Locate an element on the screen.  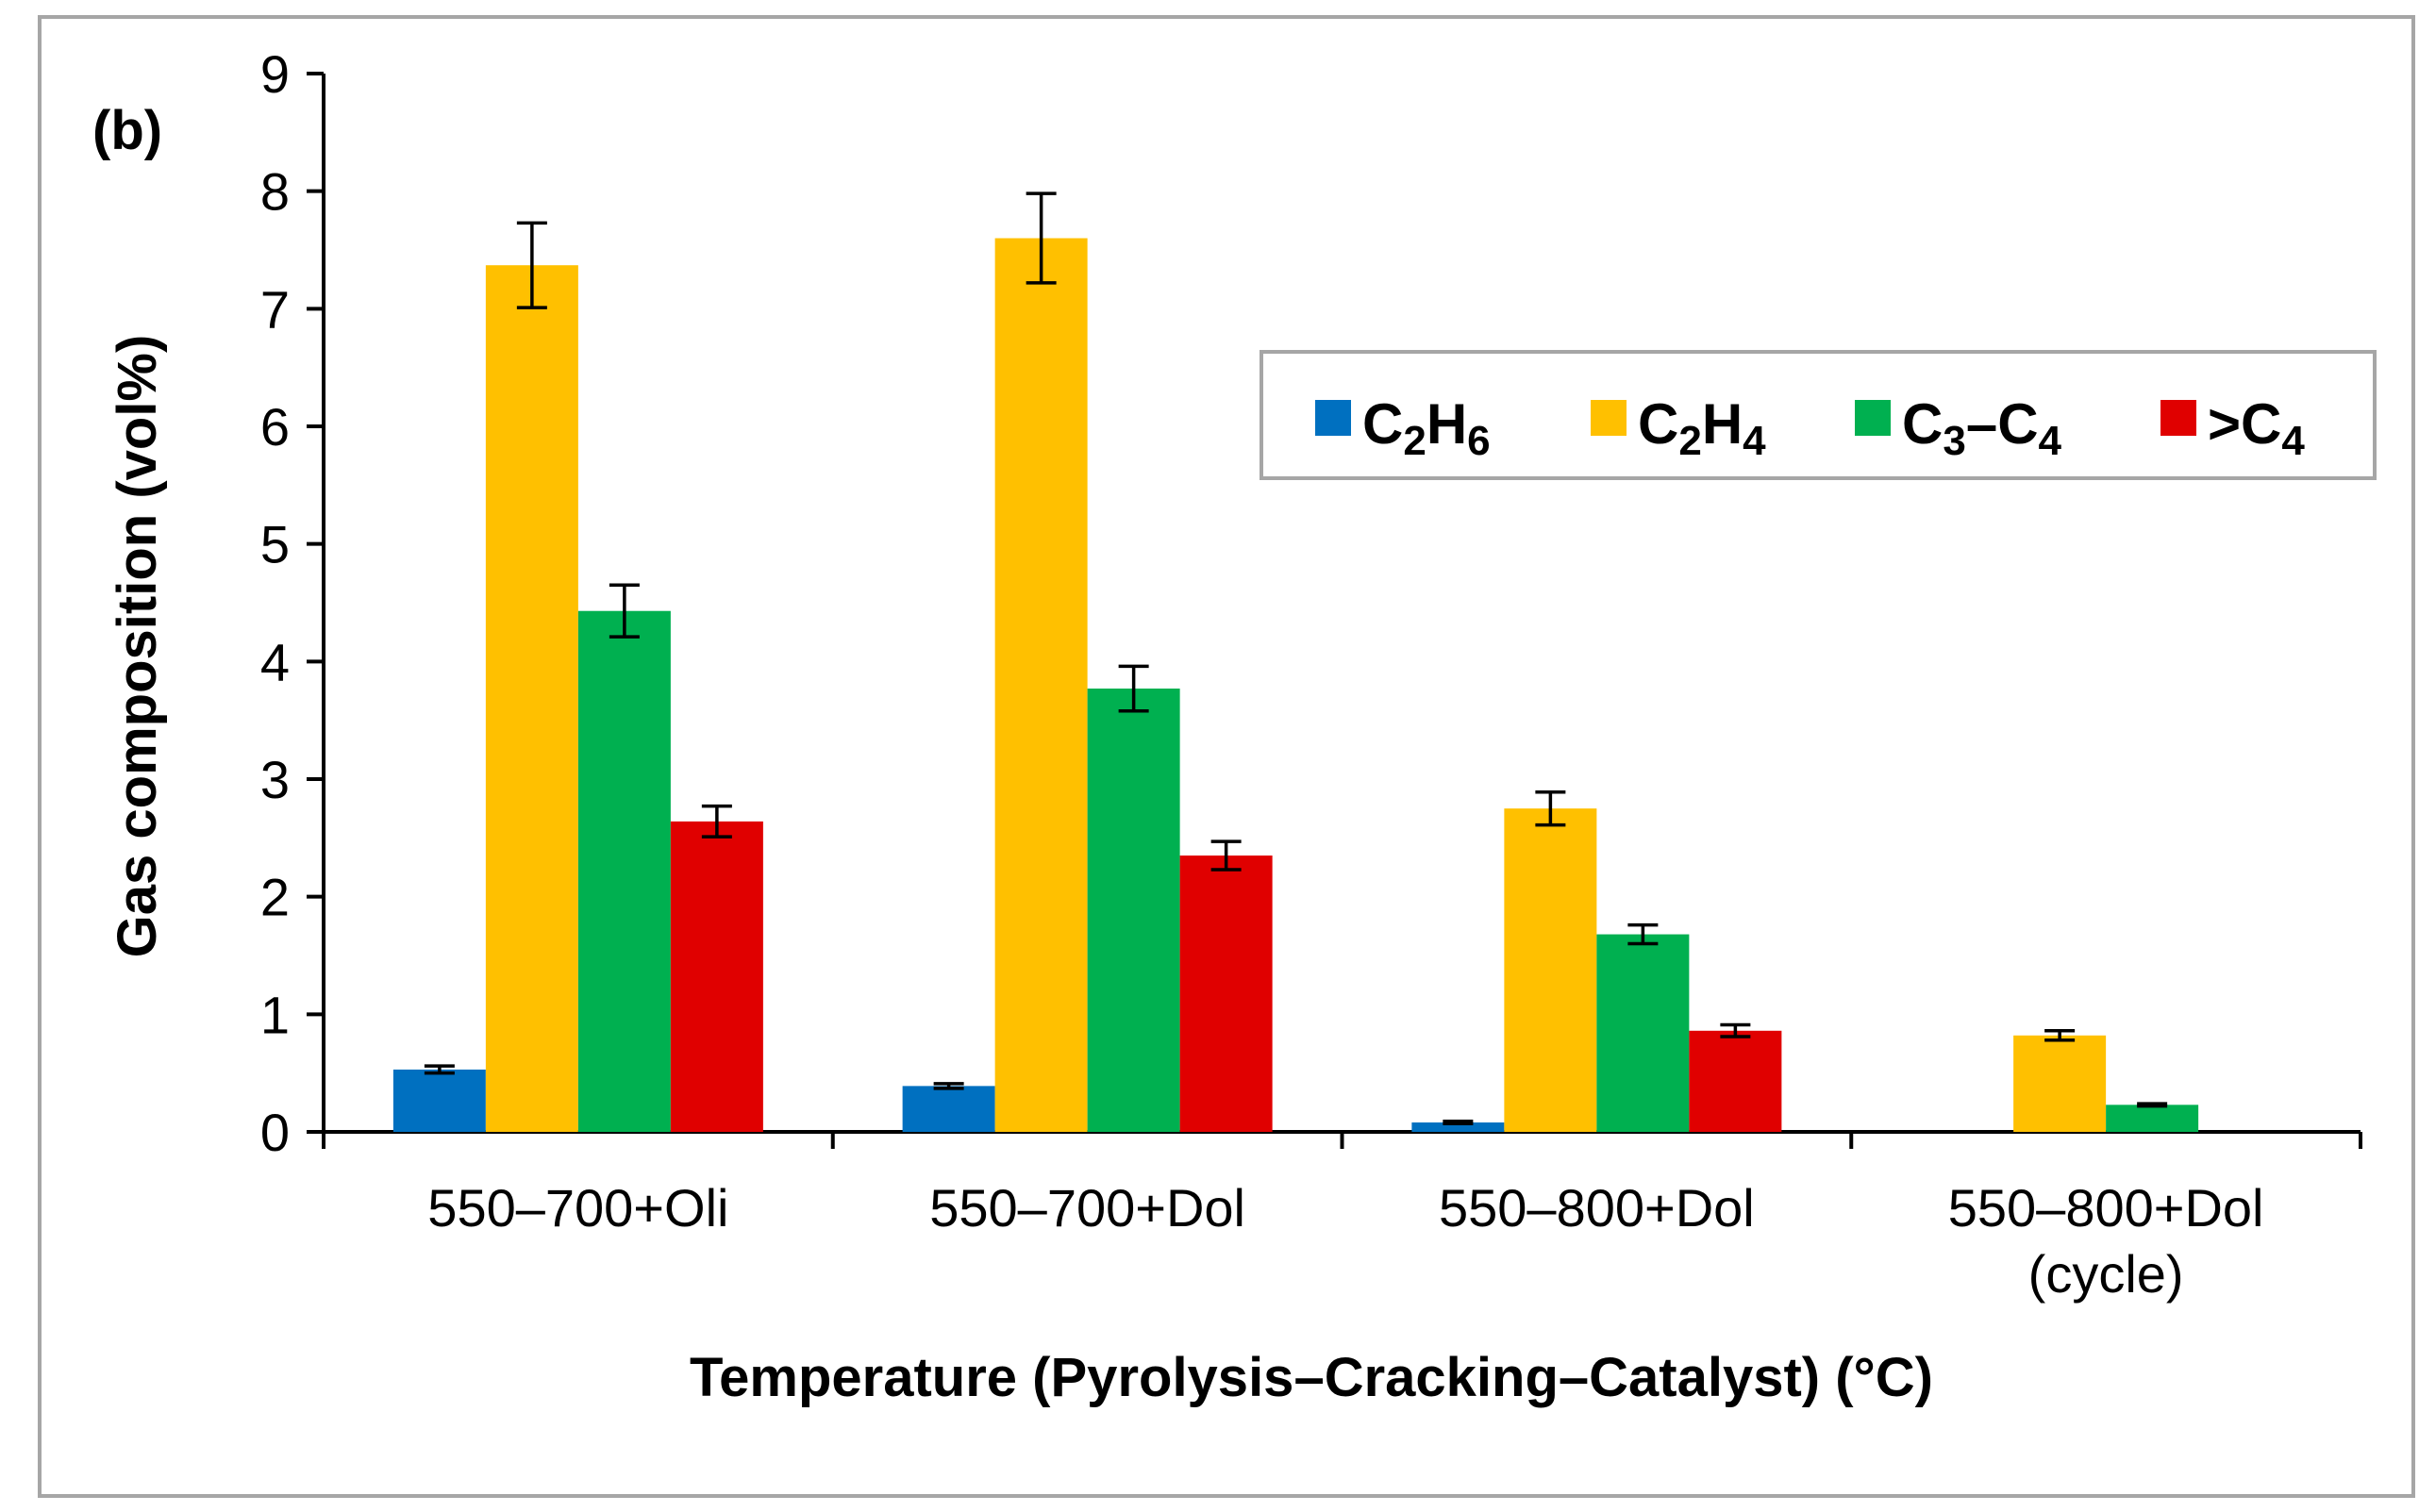
panel-label: (b) is located at coordinates (127, 130).